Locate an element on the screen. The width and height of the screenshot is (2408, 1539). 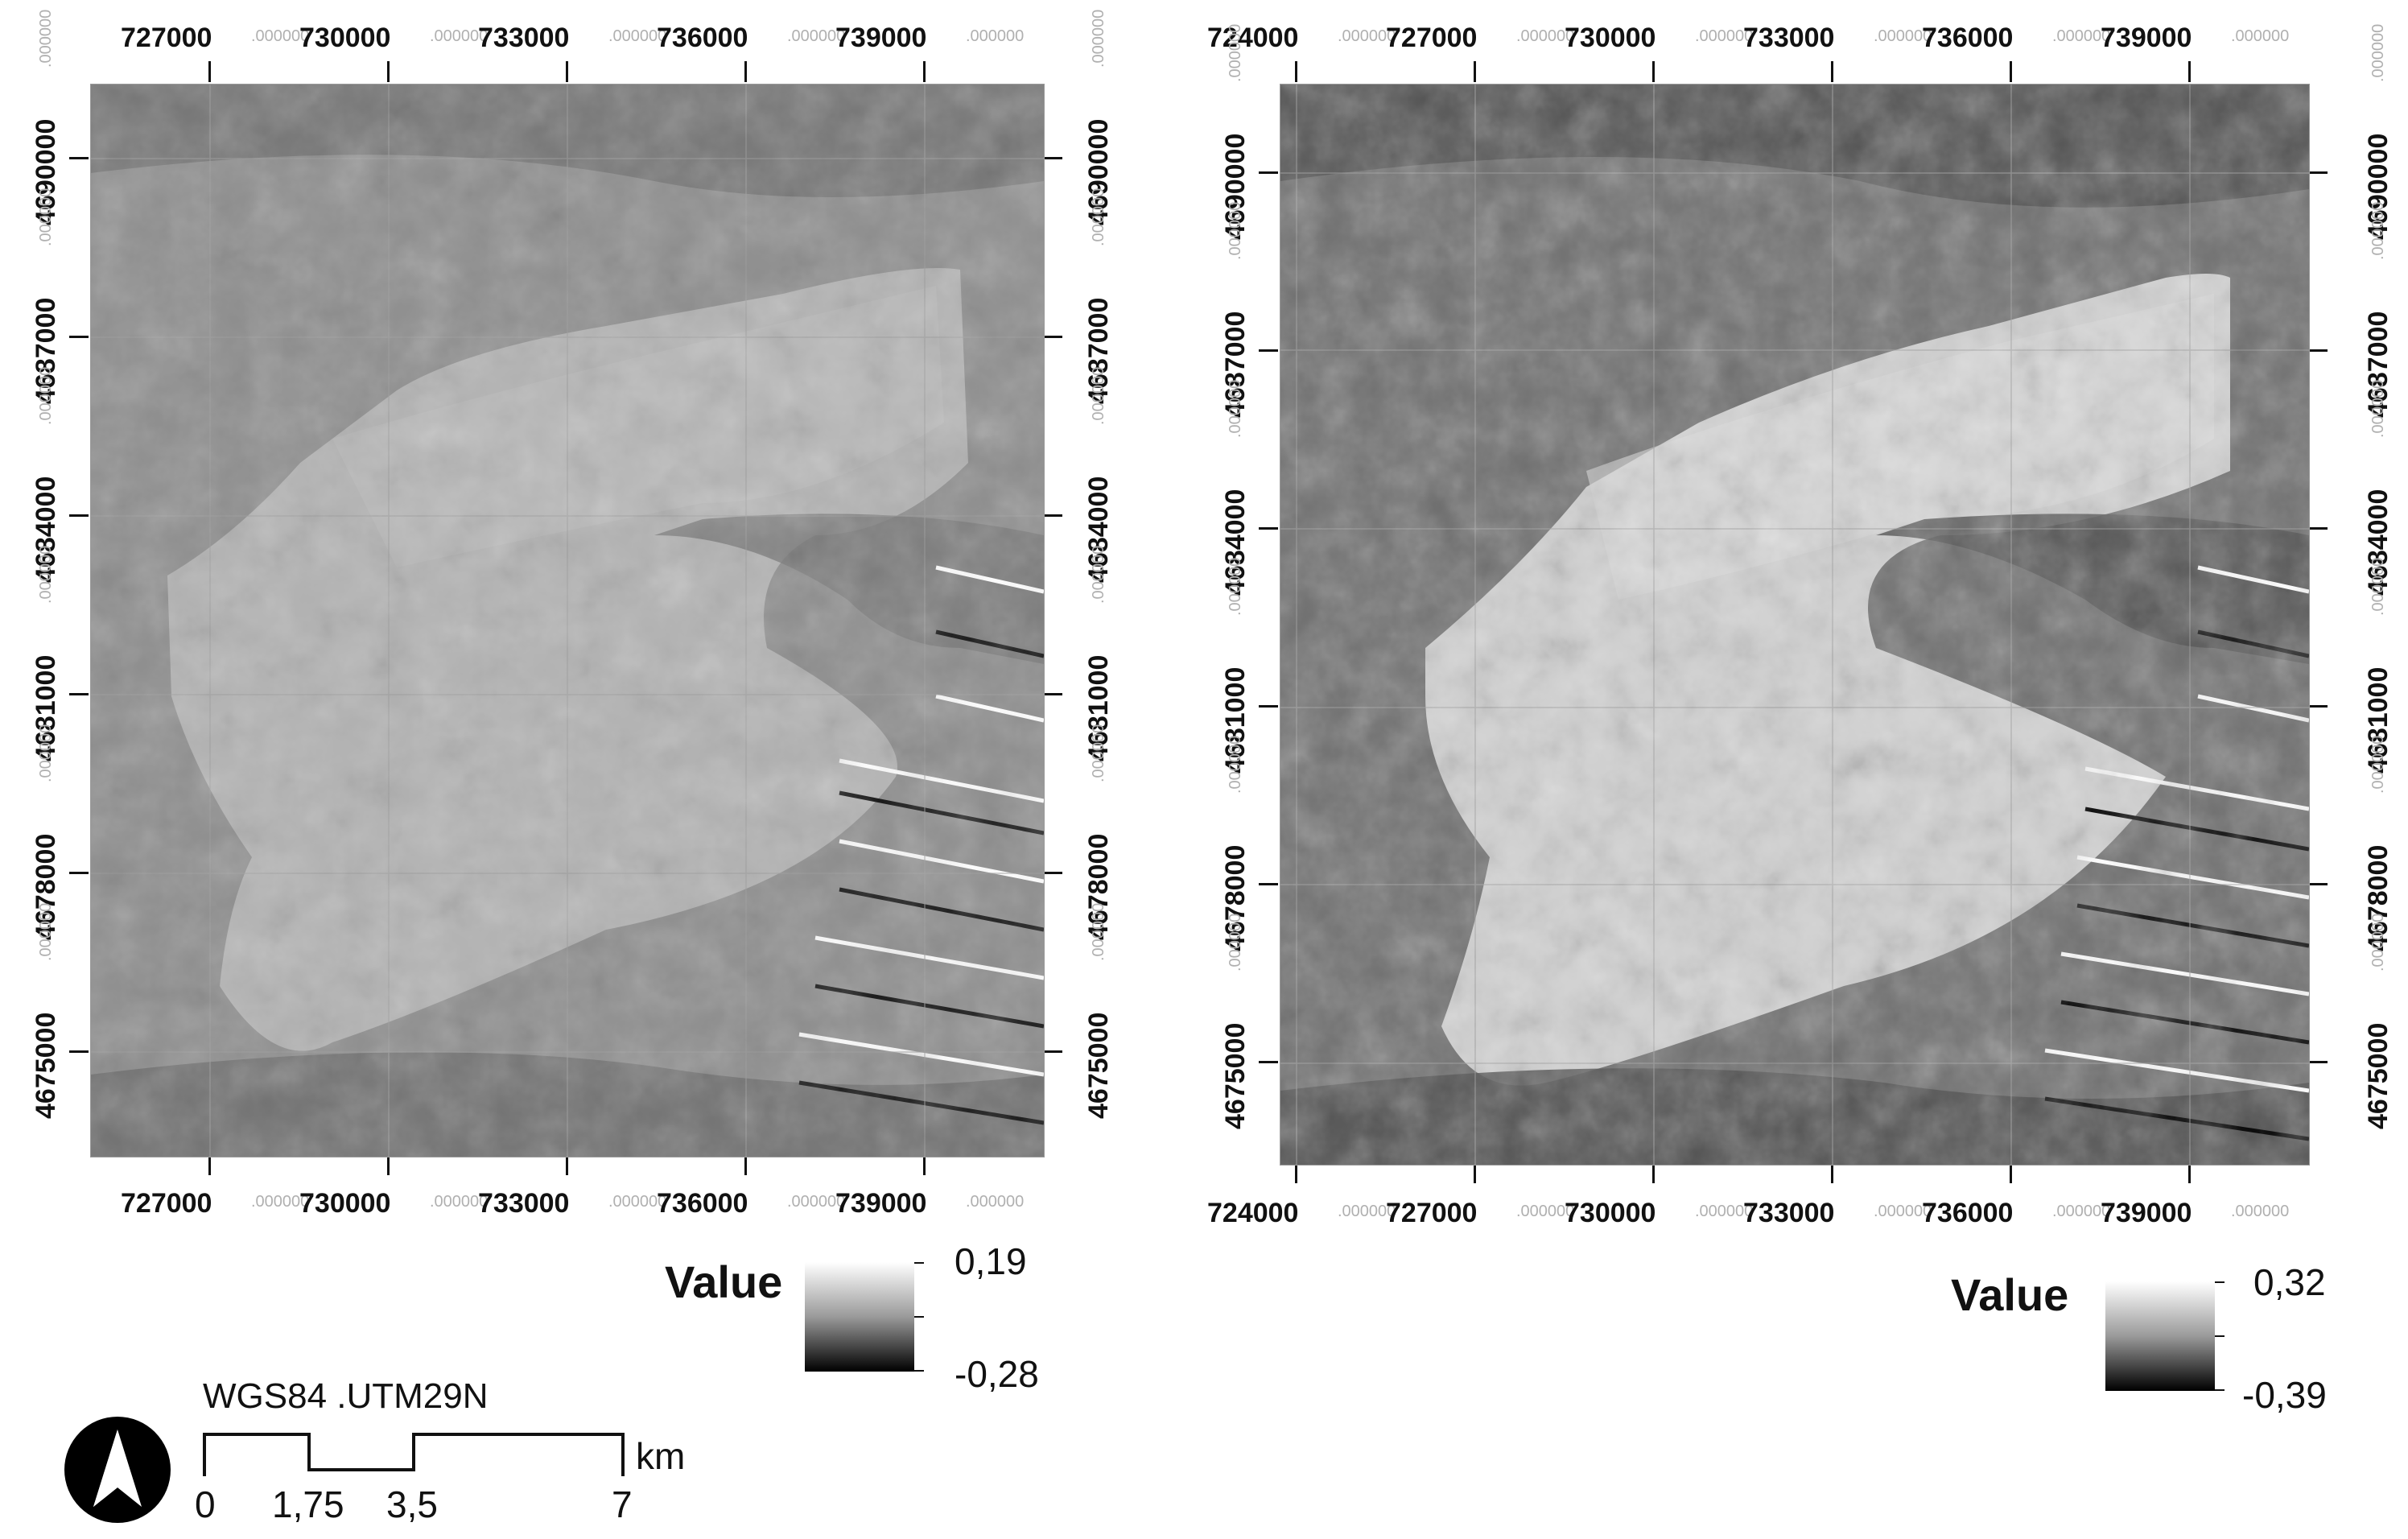
legend-max-value: 0,19 is located at coordinates (991, 1261).